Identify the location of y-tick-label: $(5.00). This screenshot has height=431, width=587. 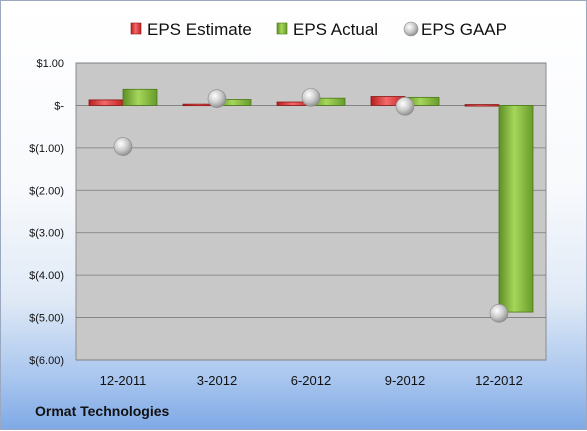
(46, 319).